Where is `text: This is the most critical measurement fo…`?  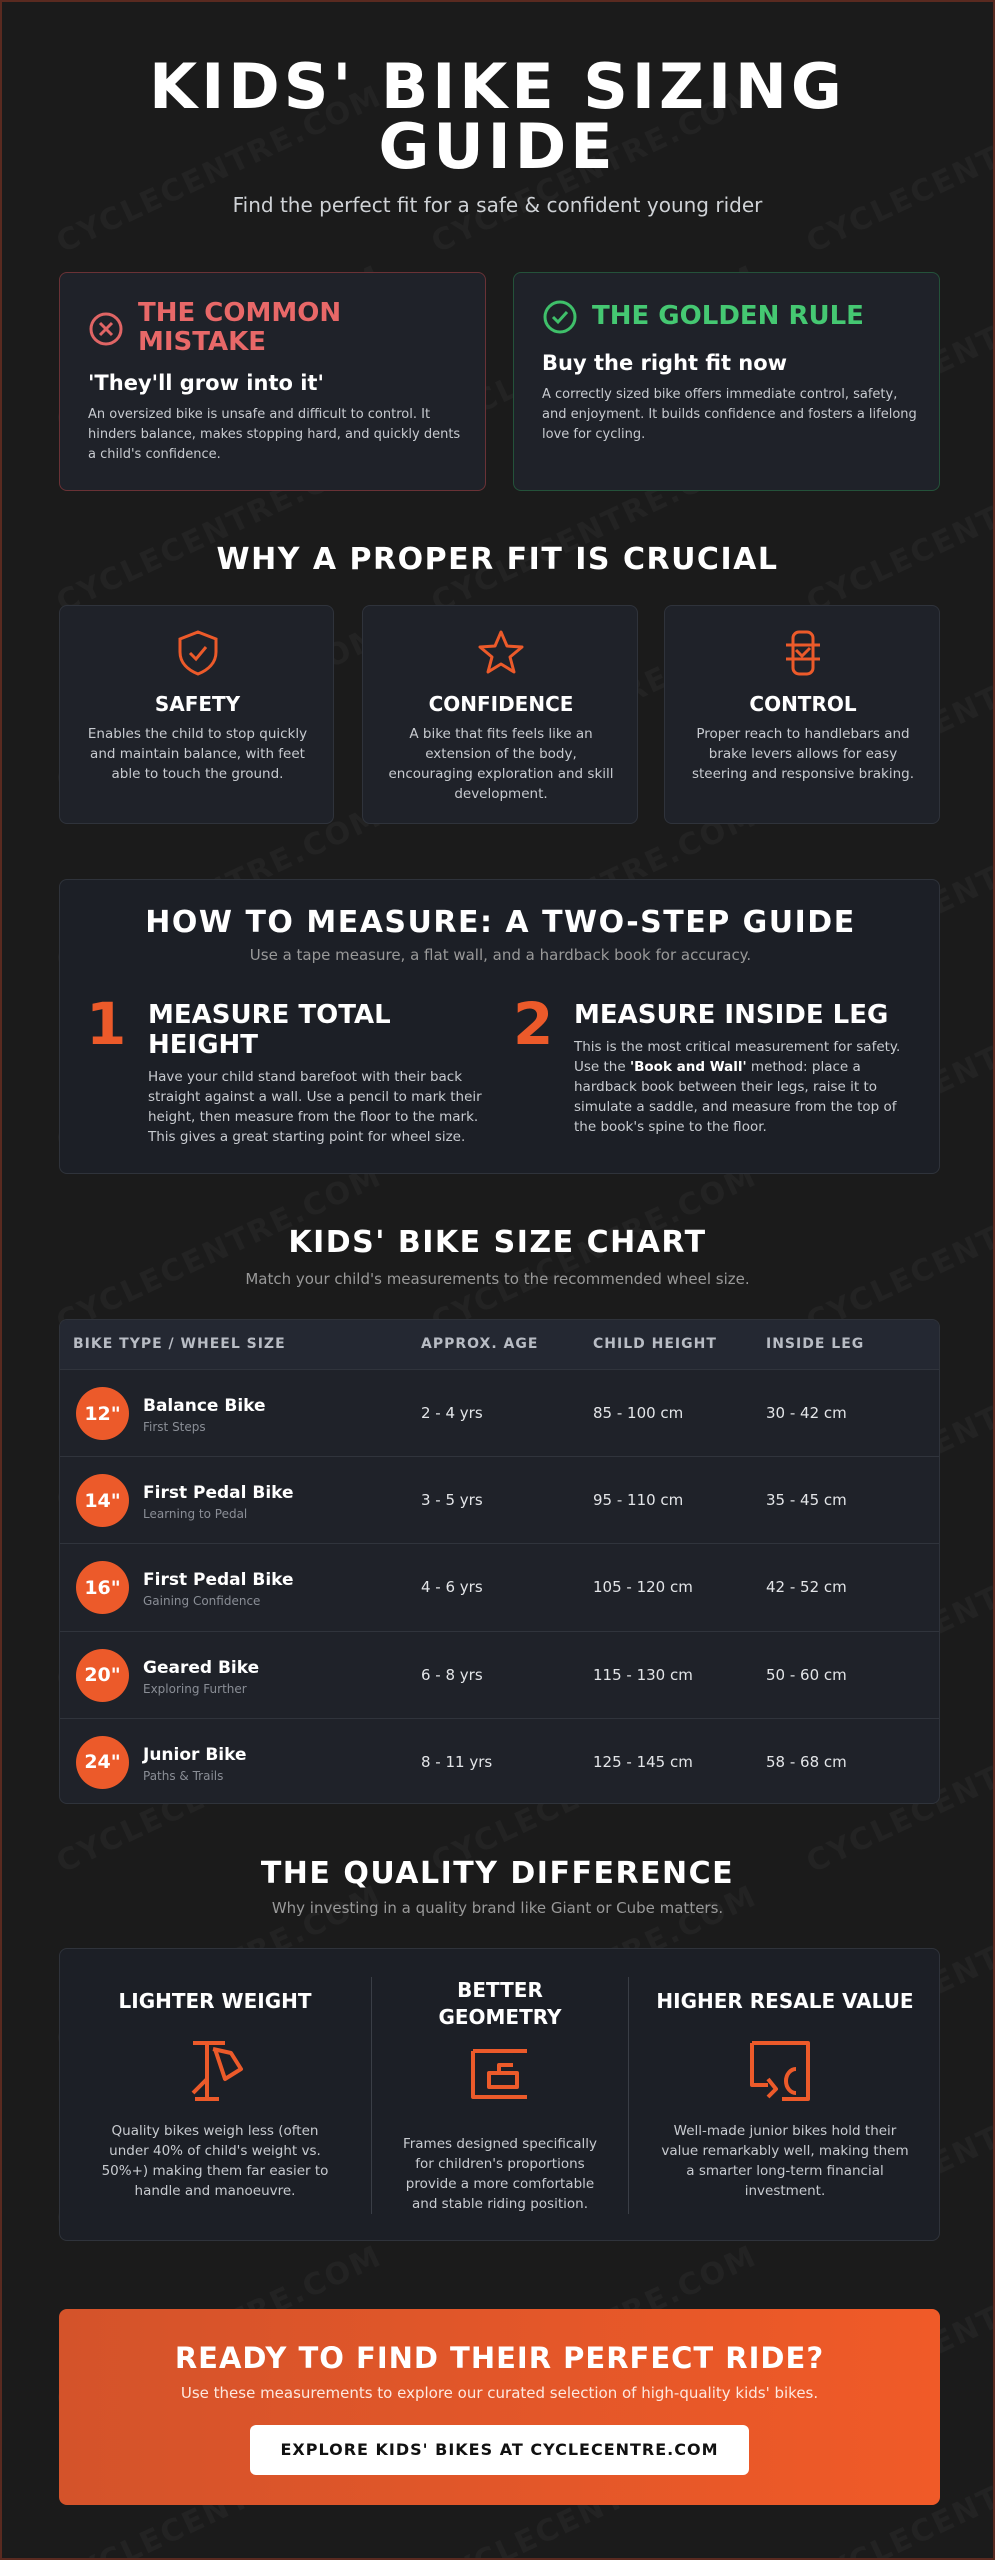
text: This is the most critical measurement fo… is located at coordinates (737, 1057).